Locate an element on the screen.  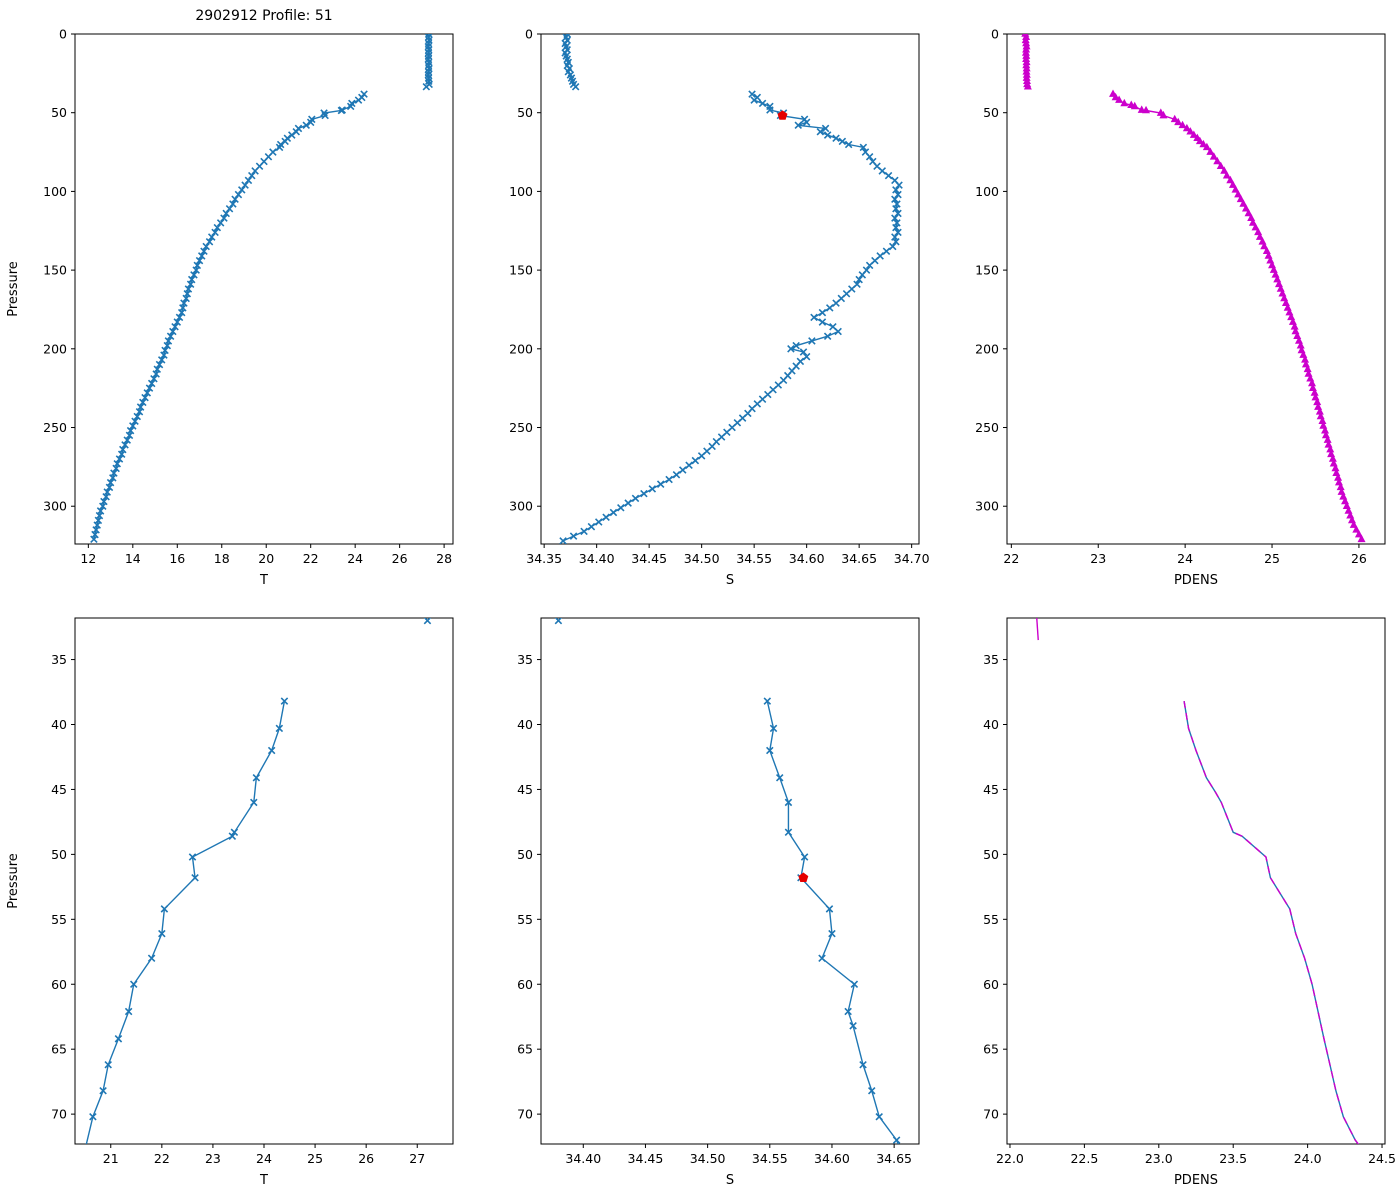
x-axis-label: S is located at coordinates (730, 580).